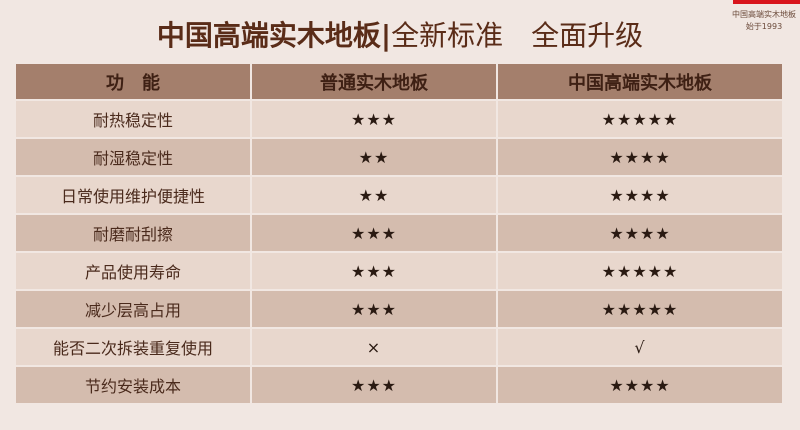 The width and height of the screenshot is (800, 430). What do you see at coordinates (133, 271) in the screenshot?
I see `cell-feature: 产品使用寿命` at bounding box center [133, 271].